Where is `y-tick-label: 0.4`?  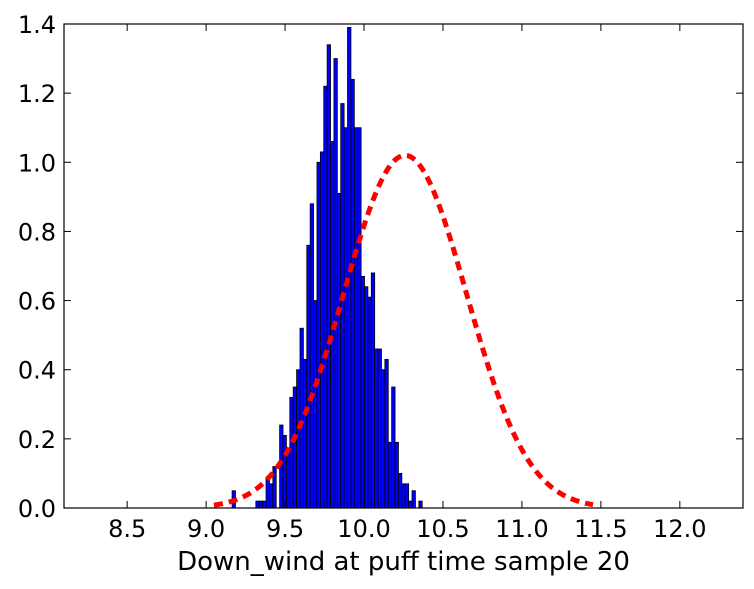
y-tick-label: 0.4 is located at coordinates (37, 371).